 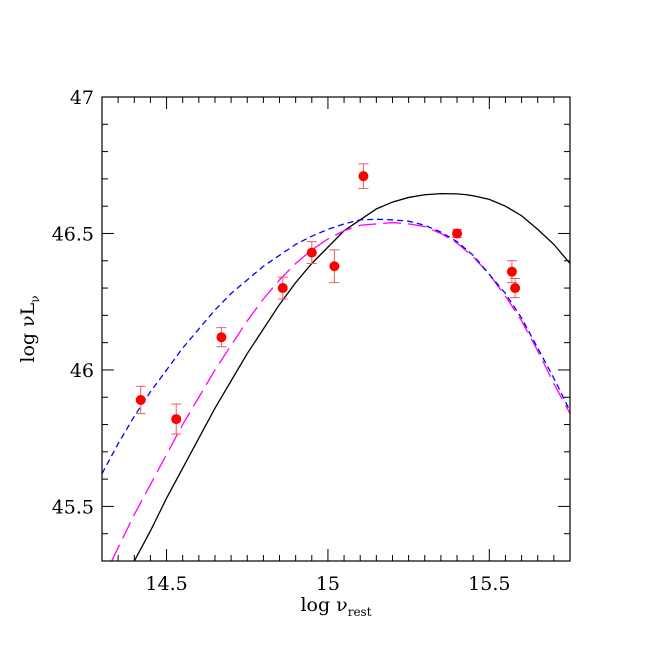 What do you see at coordinates (489, 584) in the screenshot?
I see `x-tick-label: 15.5` at bounding box center [489, 584].